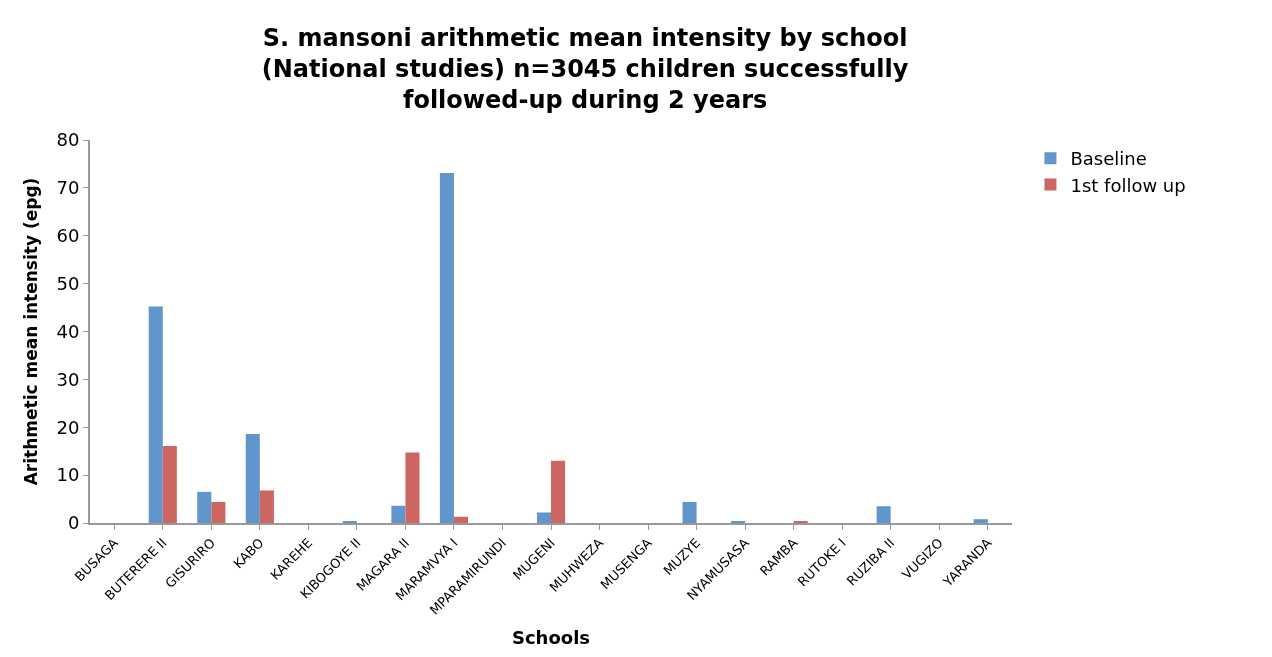 The height and width of the screenshot is (657, 1272). I want to click on x-axis-title: Schools, so click(551, 638).